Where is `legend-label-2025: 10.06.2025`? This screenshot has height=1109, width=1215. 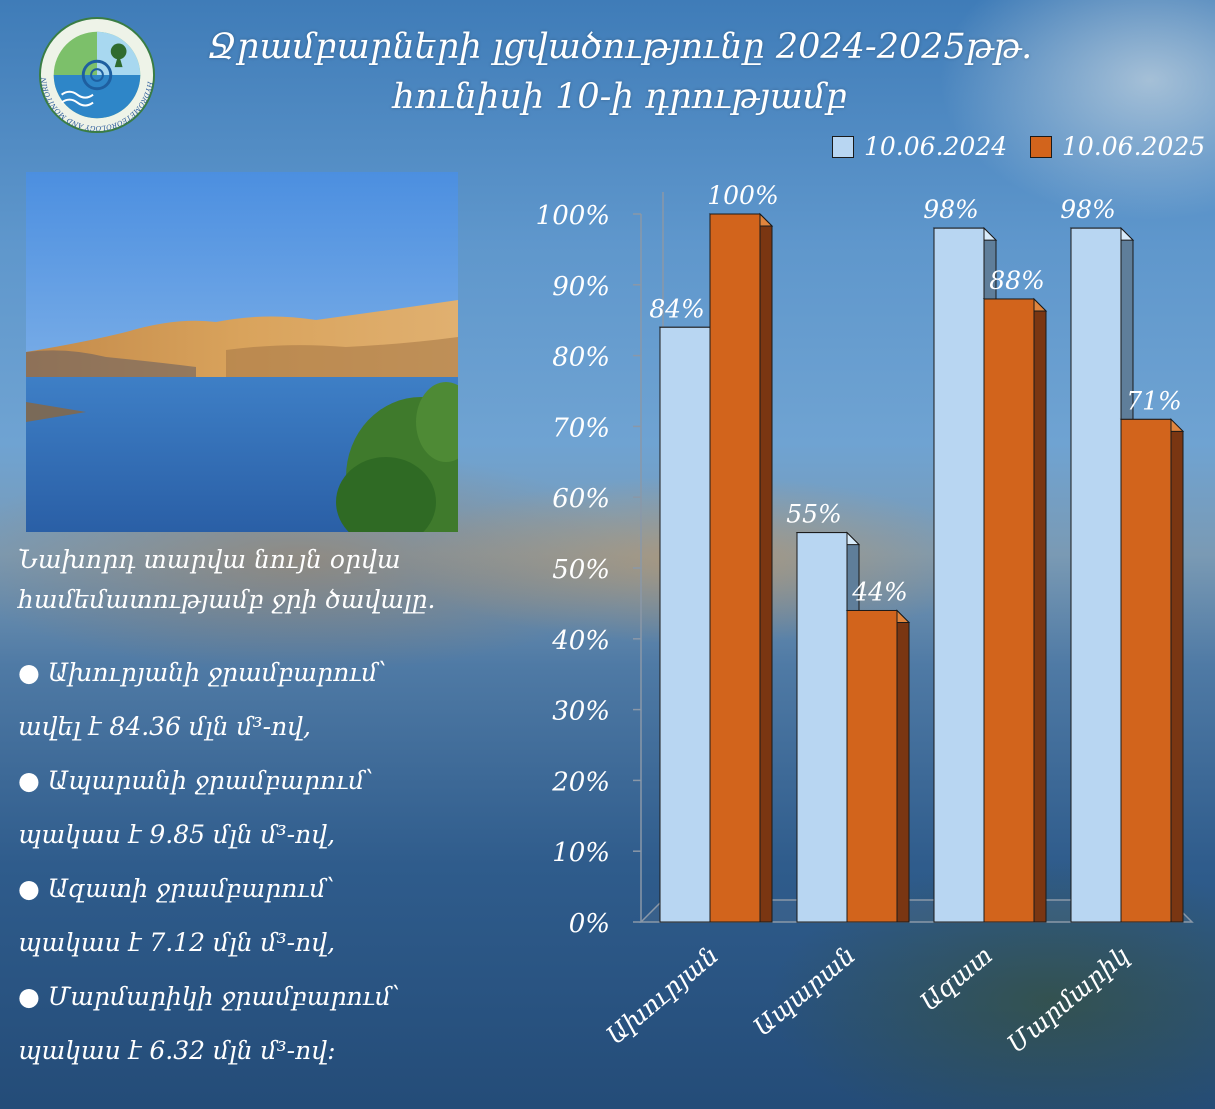 legend-label-2025: 10.06.2025 is located at coordinates (1134, 146).